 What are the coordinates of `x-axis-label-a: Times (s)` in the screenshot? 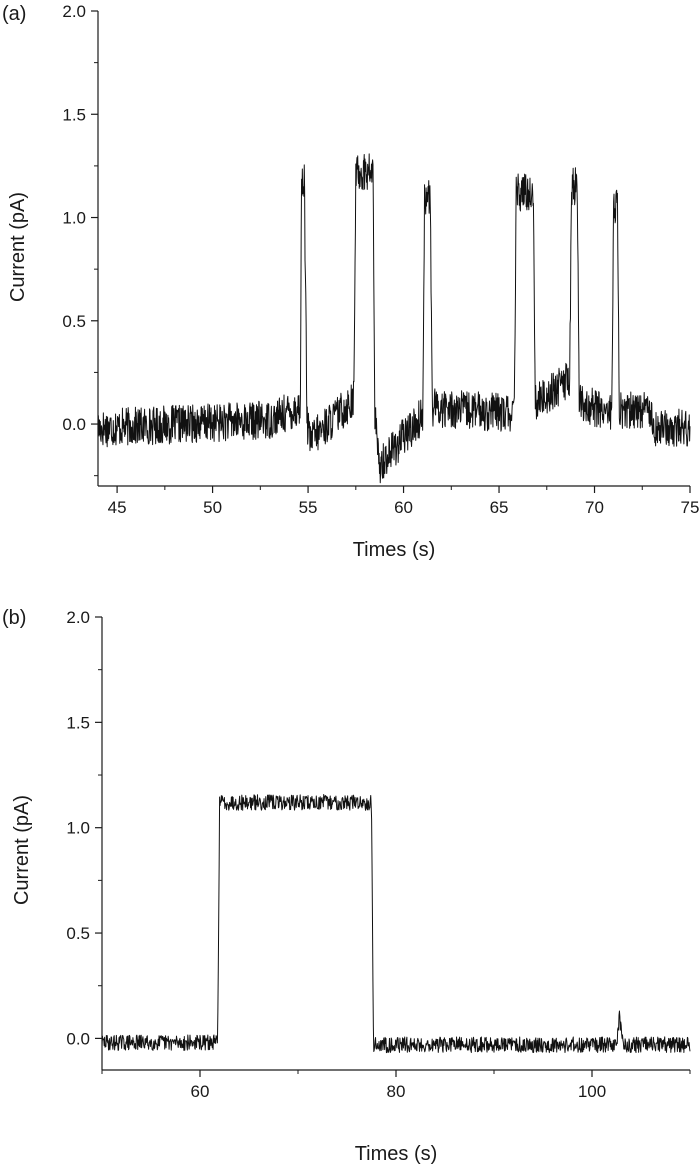 It's located at (394, 550).